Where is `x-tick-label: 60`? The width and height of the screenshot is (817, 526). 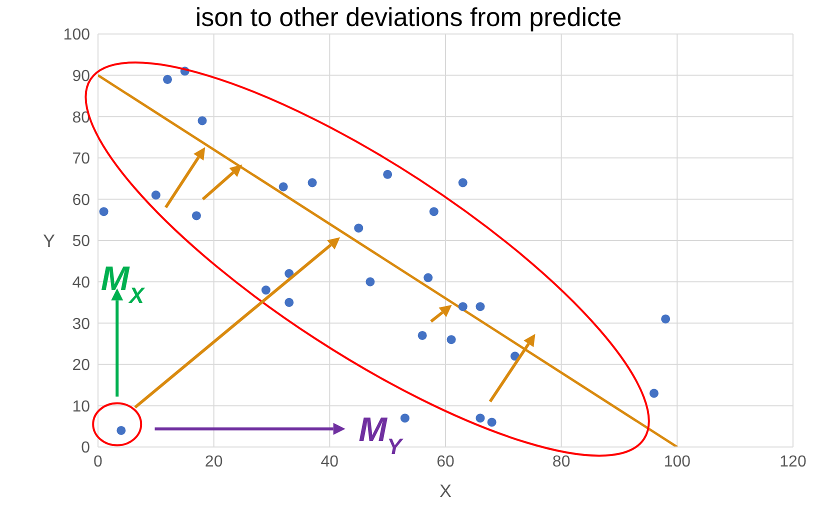 x-tick-label: 60 is located at coordinates (445, 461).